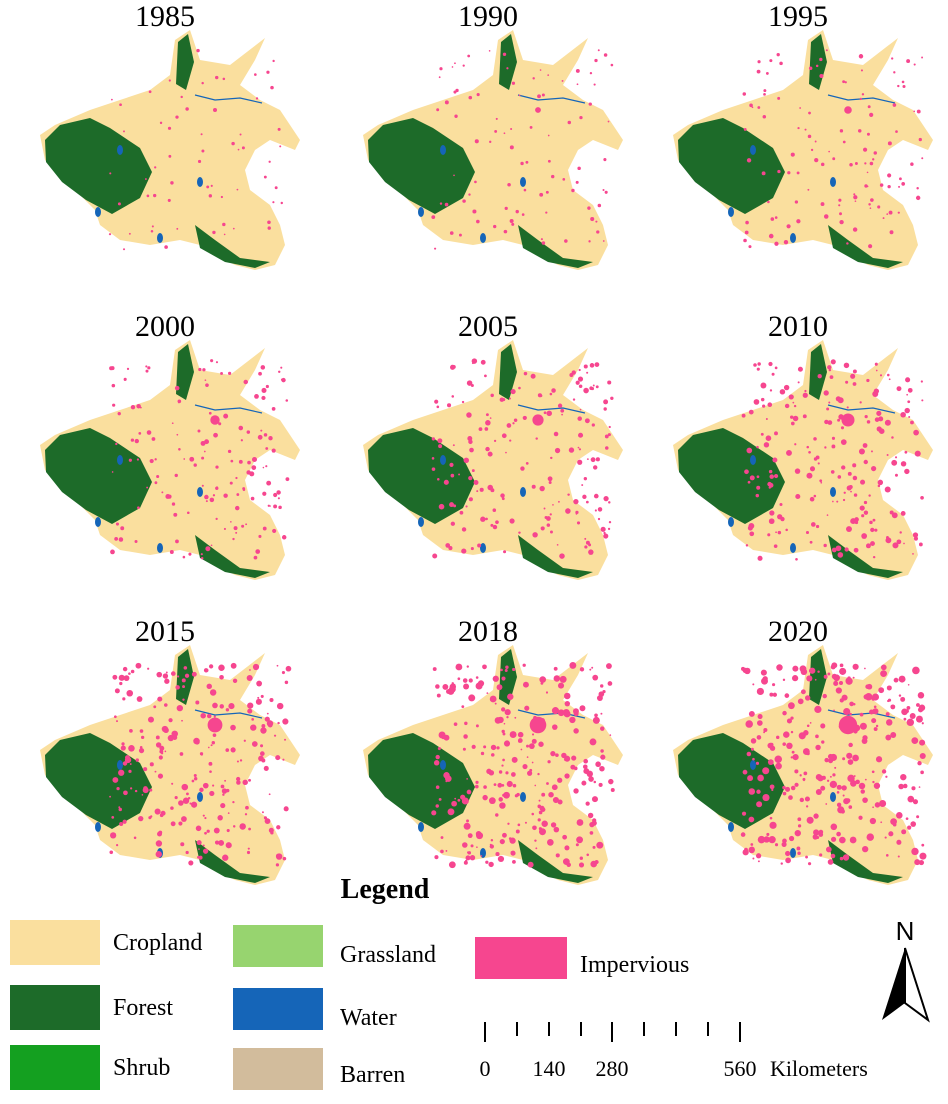  Describe the element at coordinates (740, 1068) in the screenshot. I see `scale-label: 560` at that location.